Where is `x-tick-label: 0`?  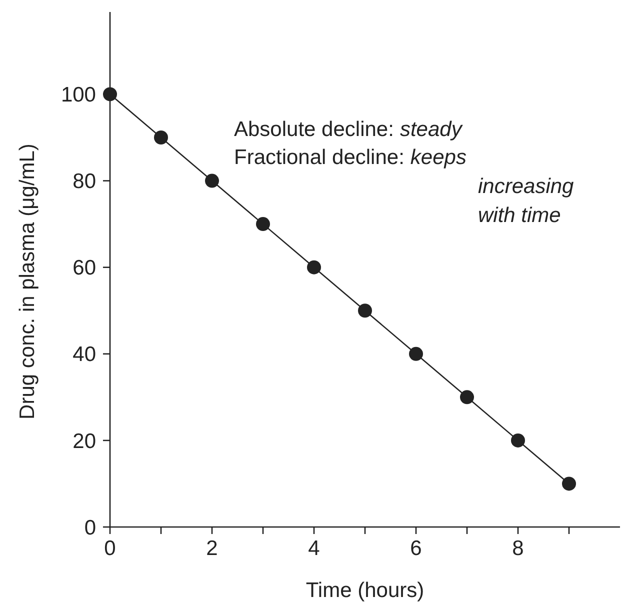 x-tick-label: 0 is located at coordinates (110, 548).